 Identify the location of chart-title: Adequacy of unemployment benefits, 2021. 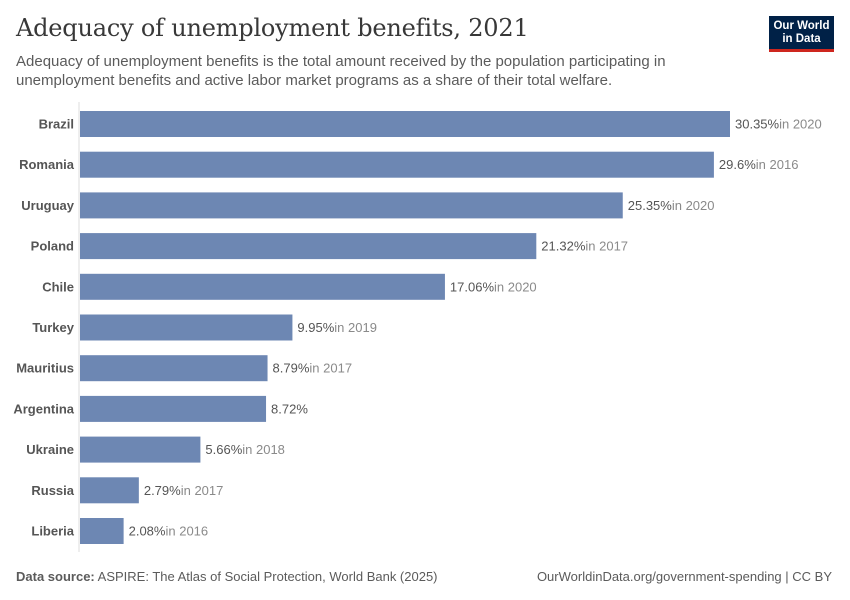
(272, 28).